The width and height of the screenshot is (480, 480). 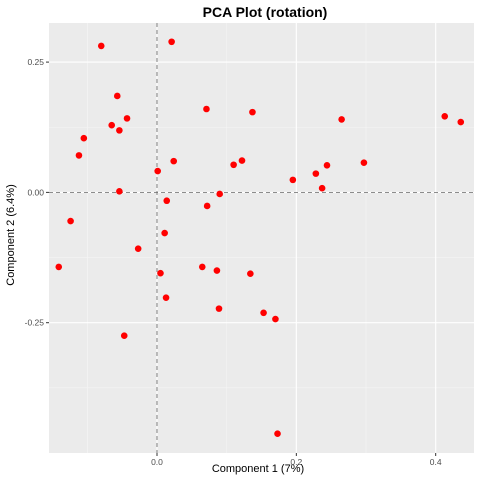 What do you see at coordinates (265, 12) in the screenshot?
I see `chart-title: PCA Plot (rotation)` at bounding box center [265, 12].